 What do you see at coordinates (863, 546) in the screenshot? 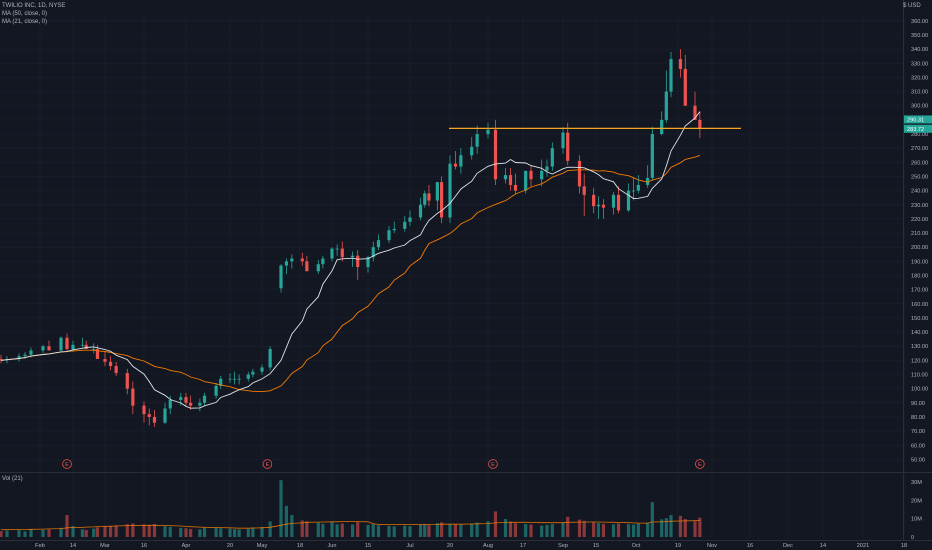
I see `time-axis-label: 2021` at bounding box center [863, 546].